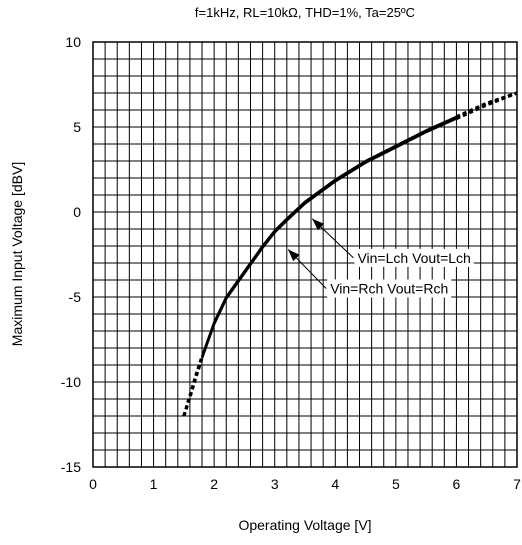 The width and height of the screenshot is (522, 545). What do you see at coordinates (71, 254) in the screenshot?
I see `y-tick-labels: 10 5 0 -5 -10 -15` at bounding box center [71, 254].